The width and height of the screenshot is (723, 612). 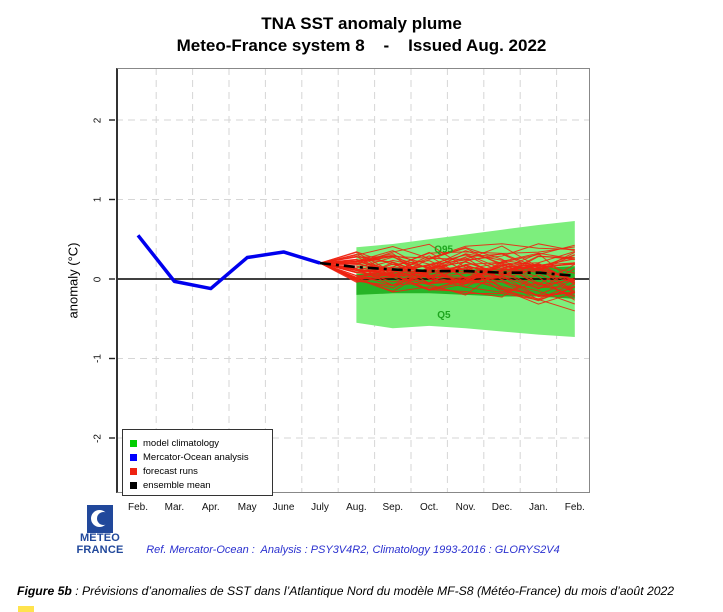 What do you see at coordinates (100, 519) in the screenshot?
I see `meteo-france-eclipse-icon` at bounding box center [100, 519].